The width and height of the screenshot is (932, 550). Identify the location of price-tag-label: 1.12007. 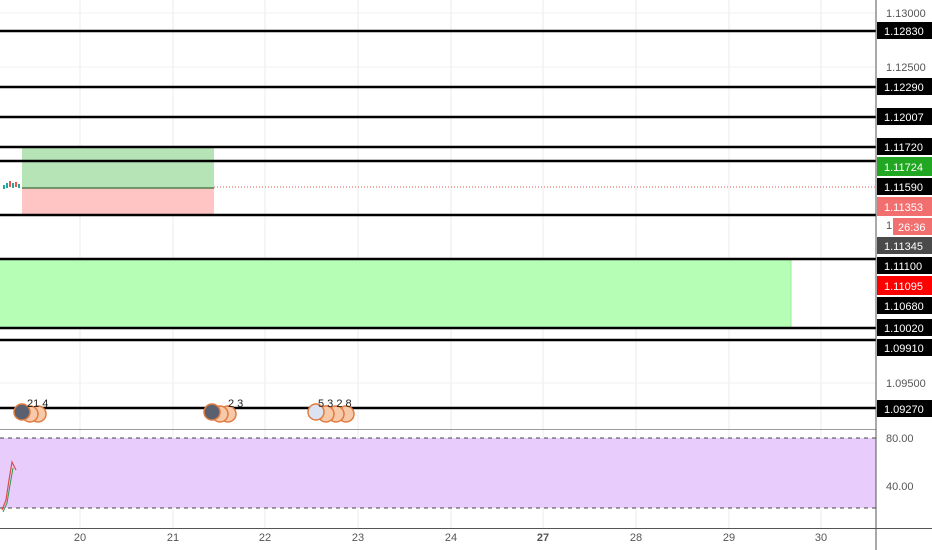
(904, 118).